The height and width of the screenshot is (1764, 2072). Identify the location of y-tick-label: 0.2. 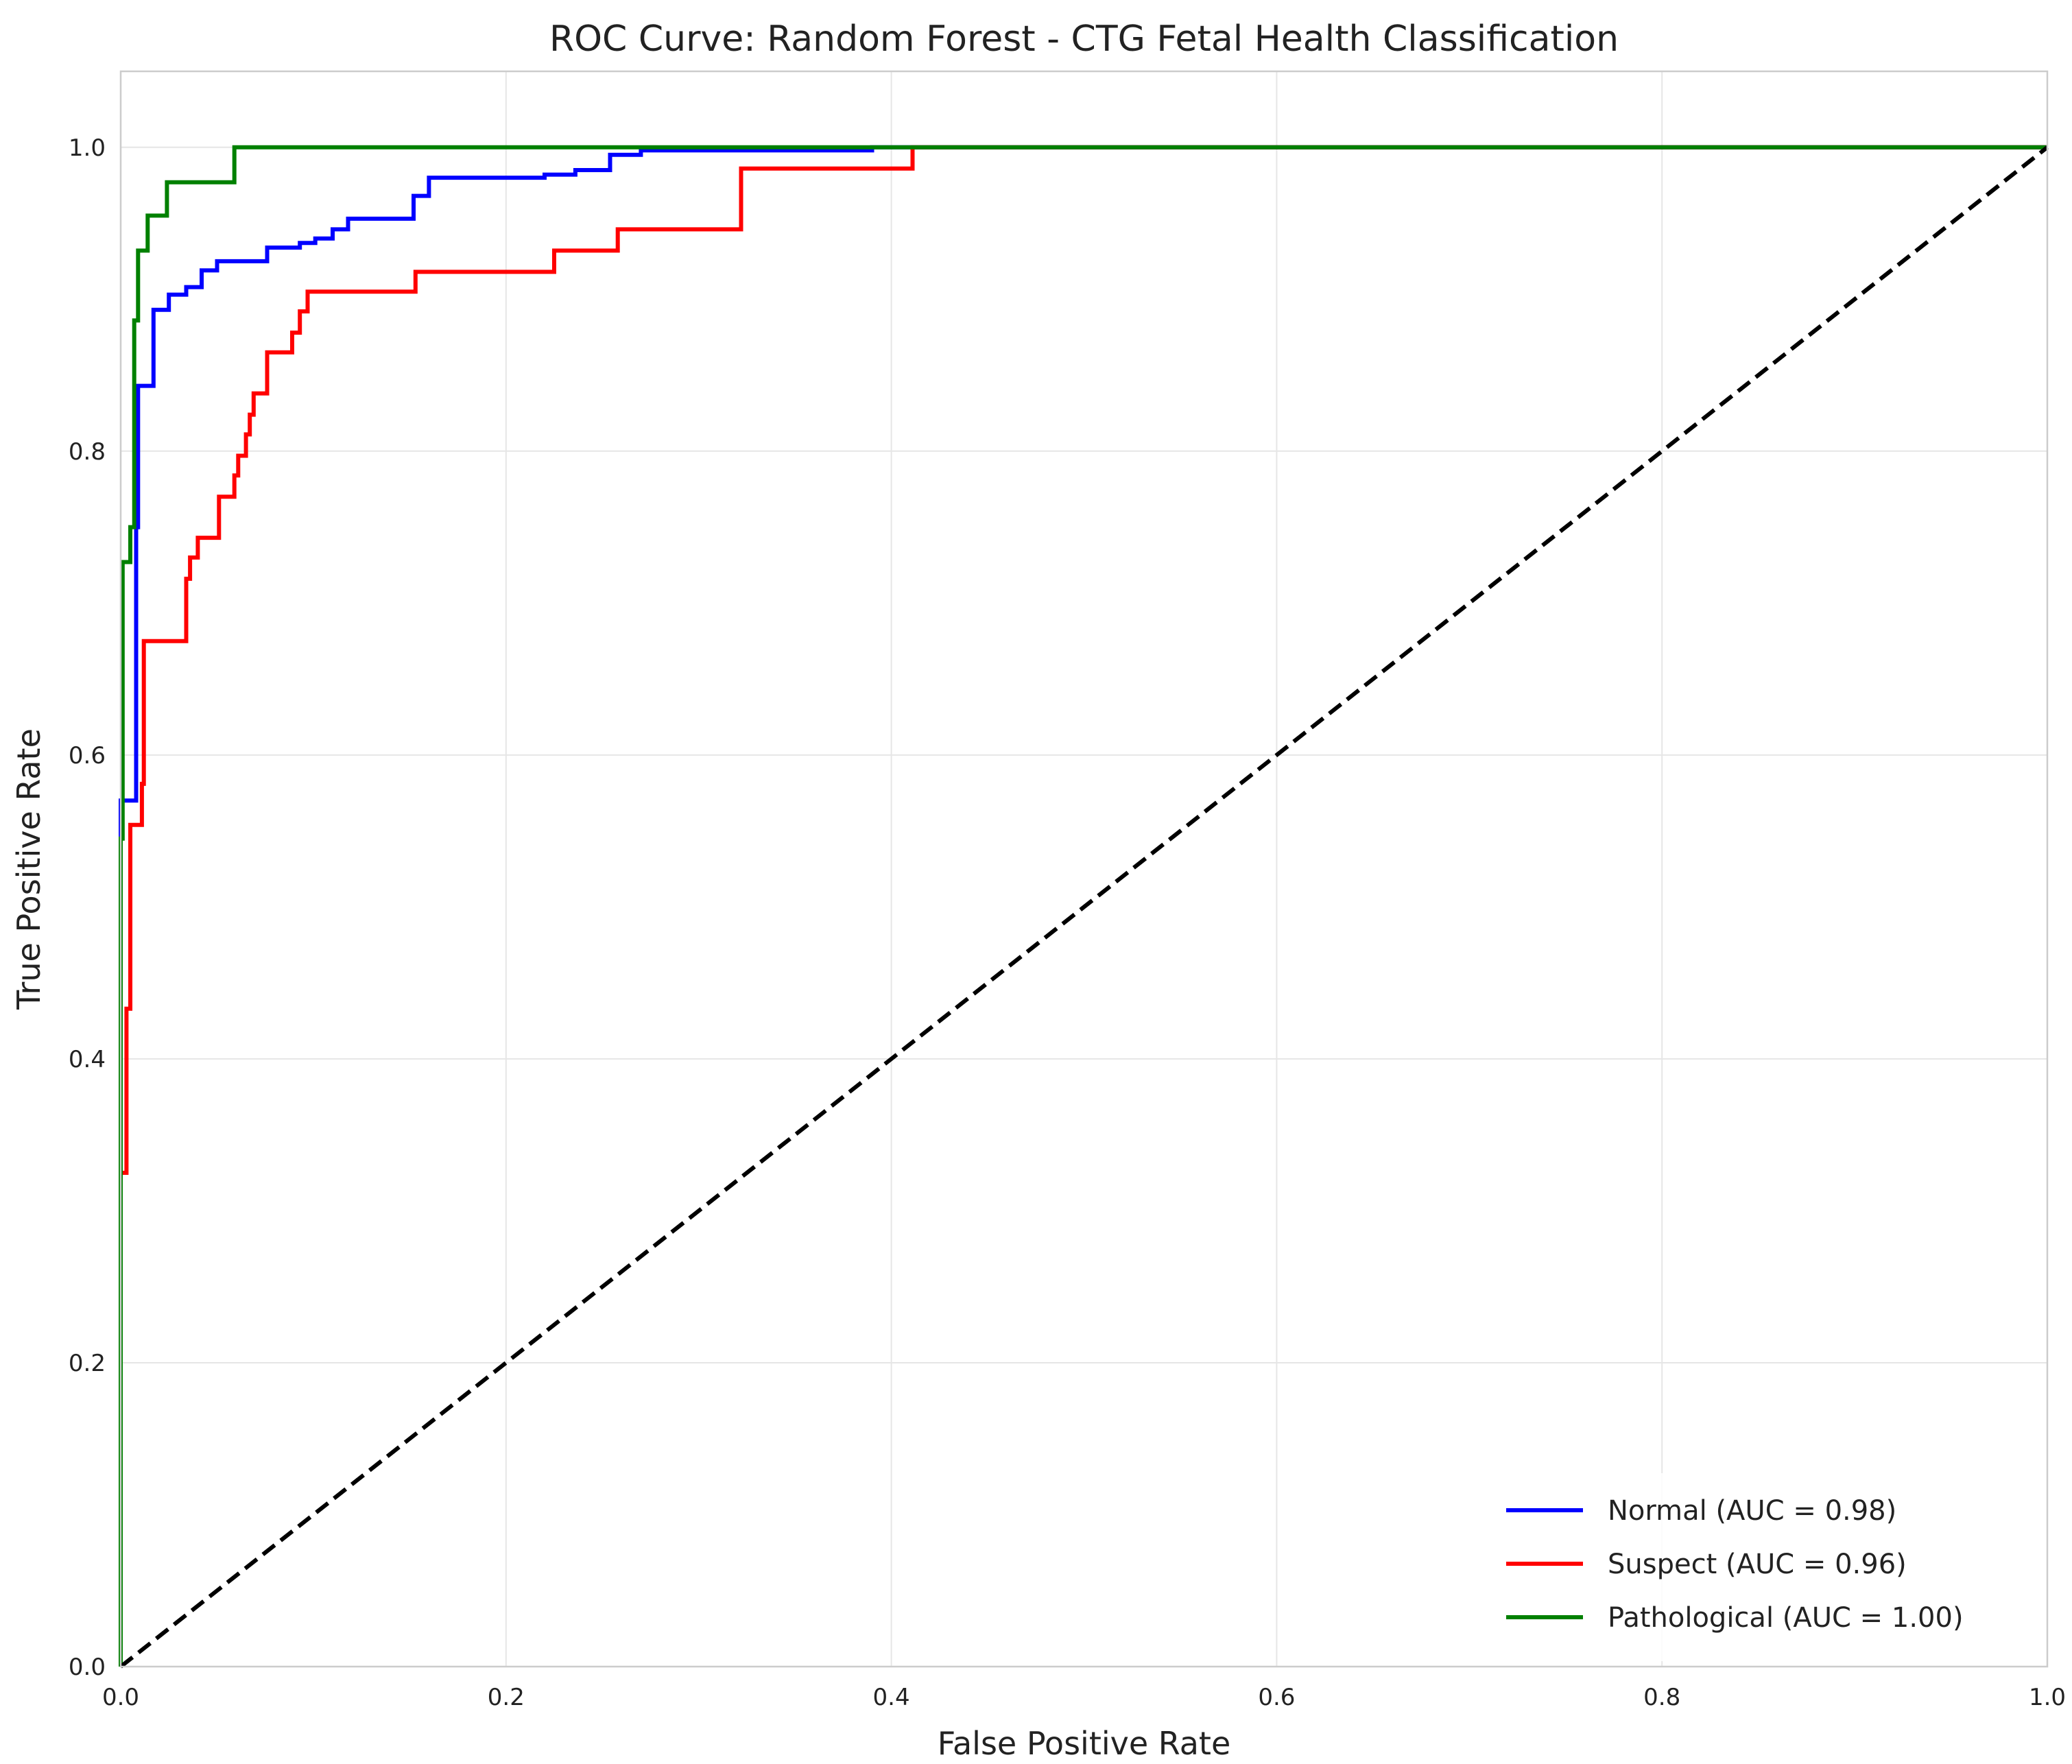
(87, 1363).